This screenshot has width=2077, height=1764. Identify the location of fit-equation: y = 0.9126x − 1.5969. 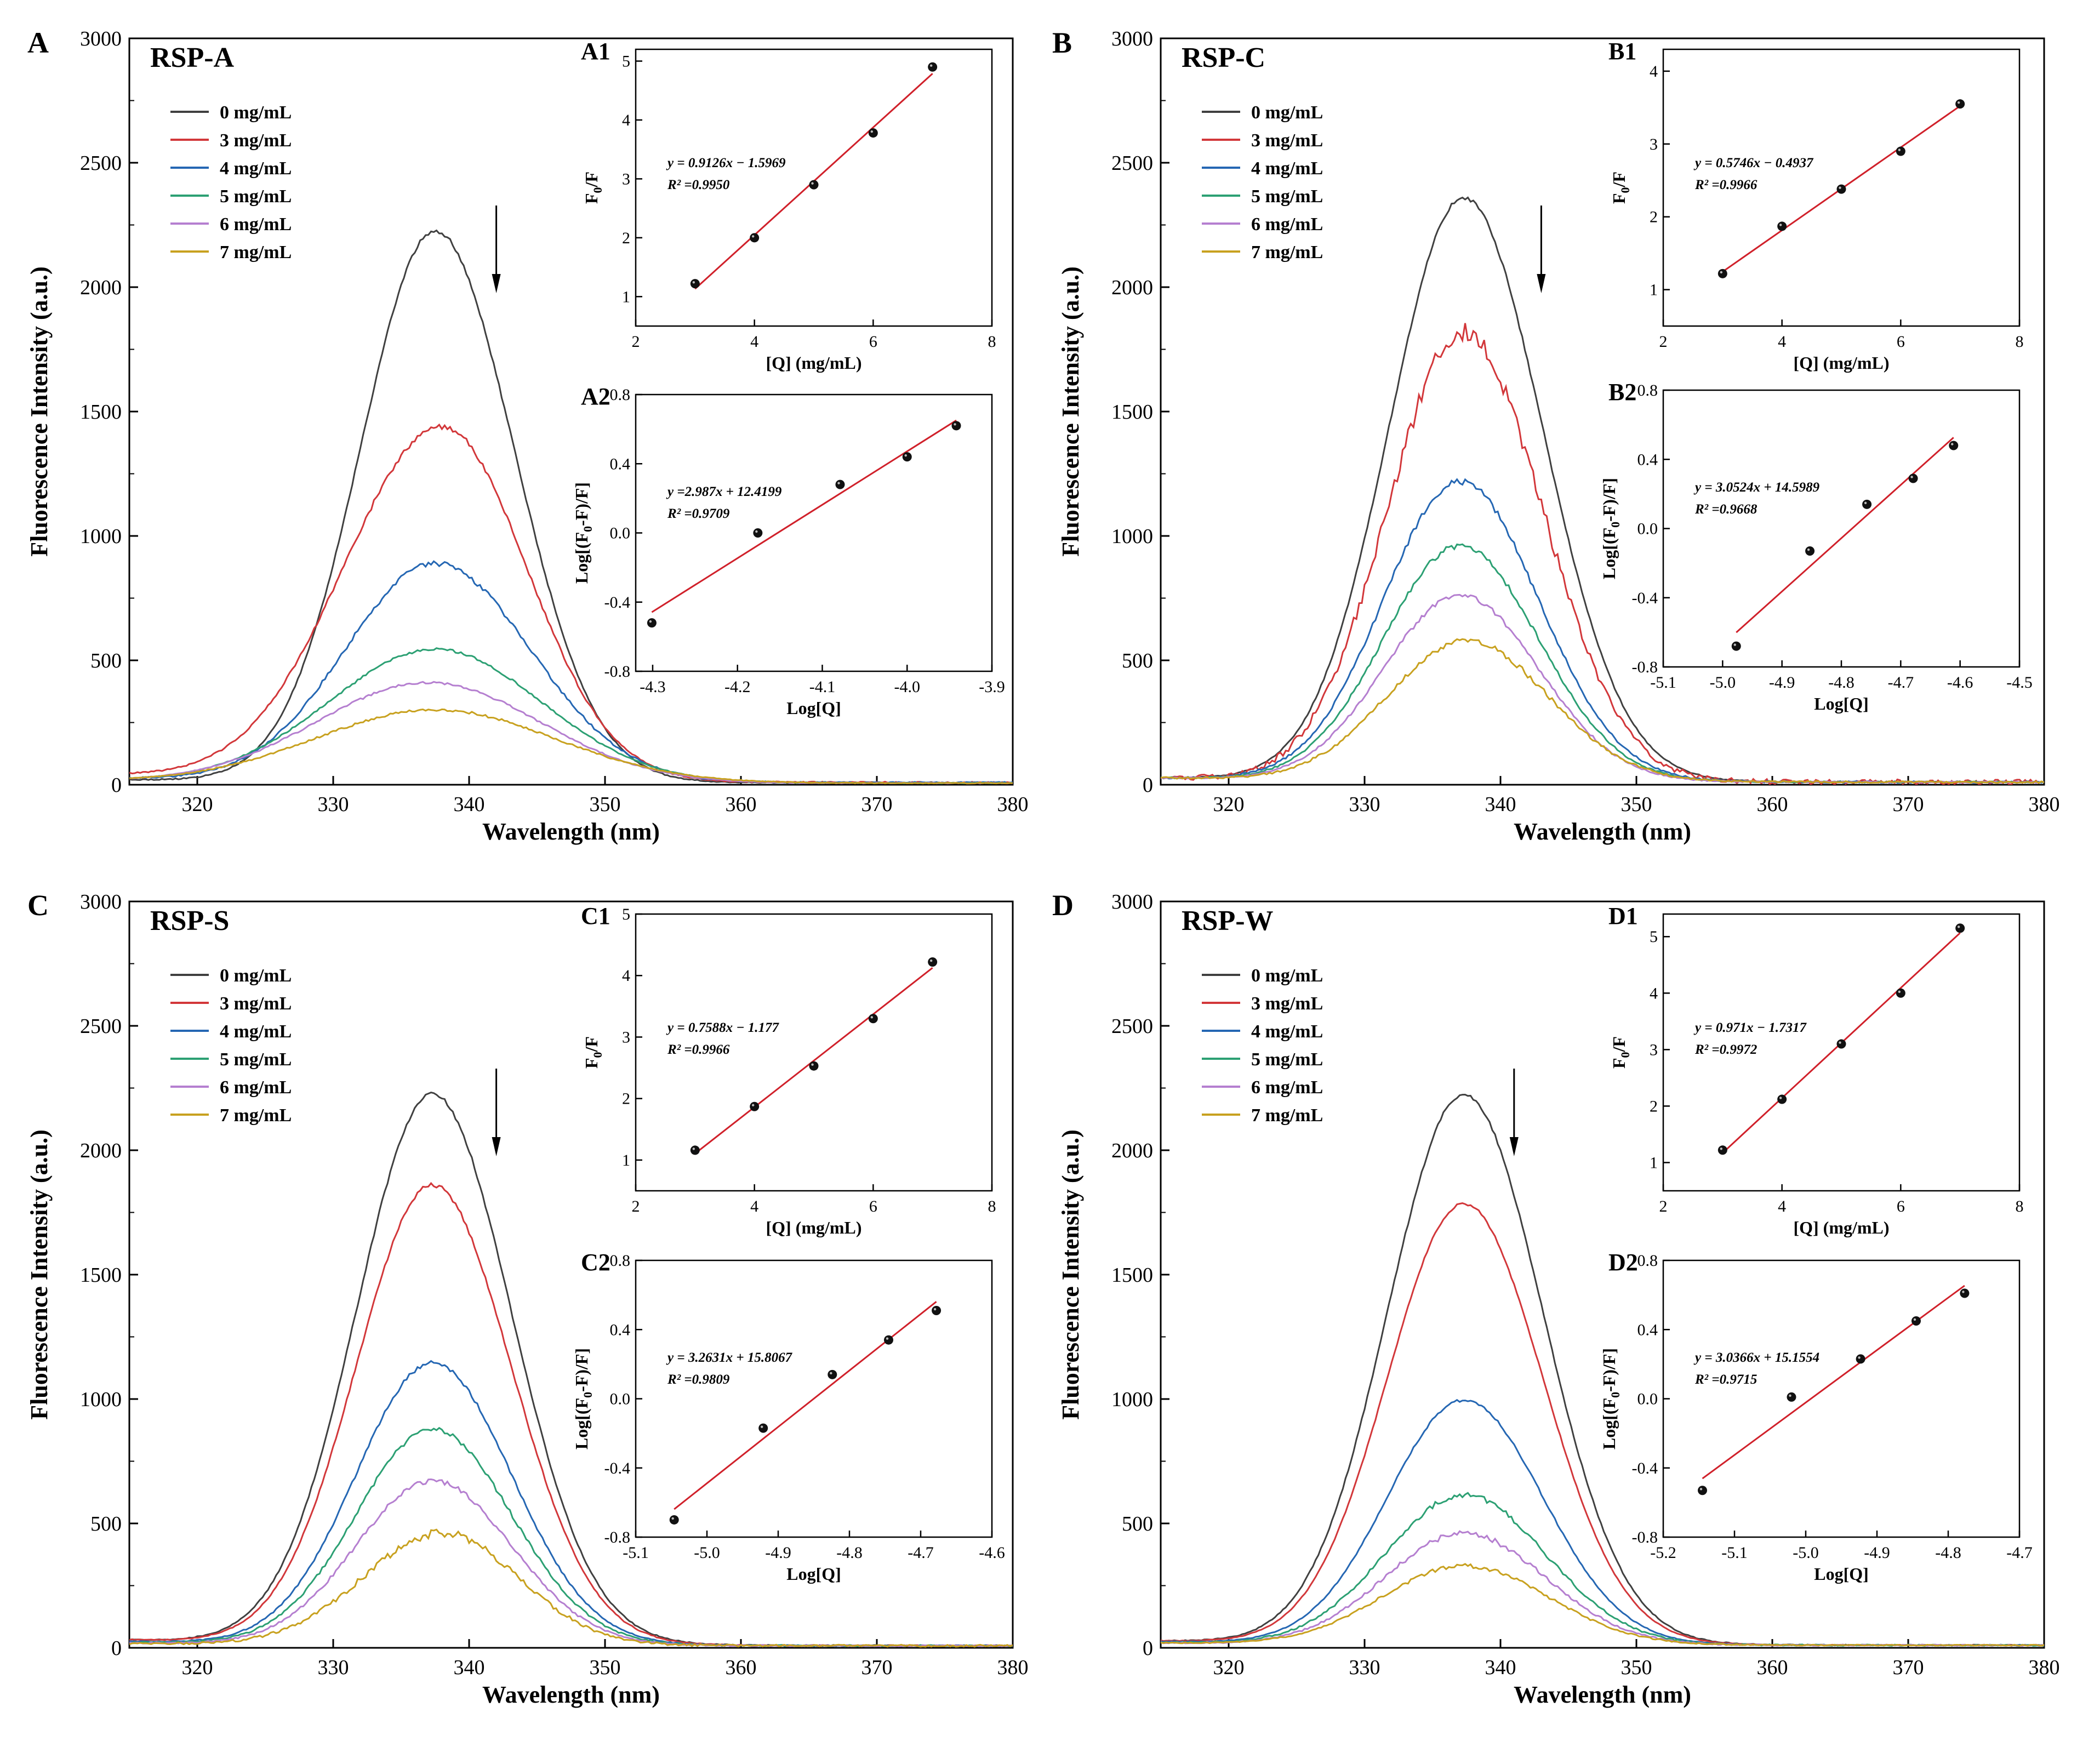
(726, 163).